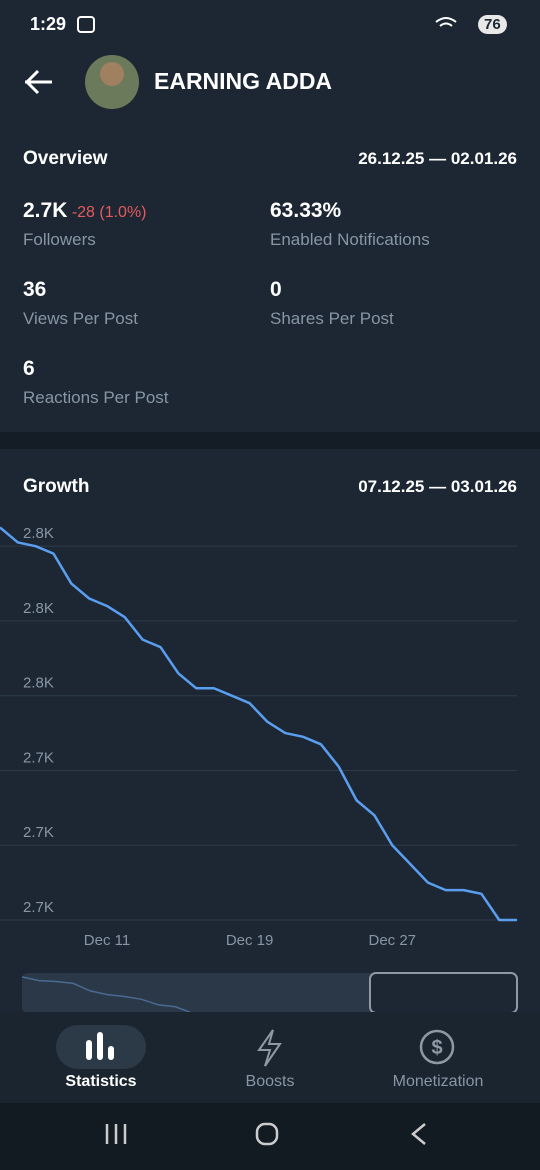 The width and height of the screenshot is (540, 1170). I want to click on avatar-detail, so click(112, 74).